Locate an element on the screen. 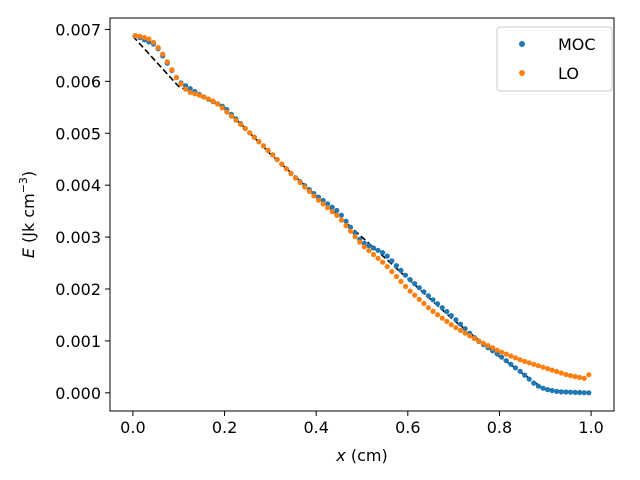 This screenshot has width=640, height=480. y-axis-label: E (Jk cm−3) is located at coordinates (27, 214).